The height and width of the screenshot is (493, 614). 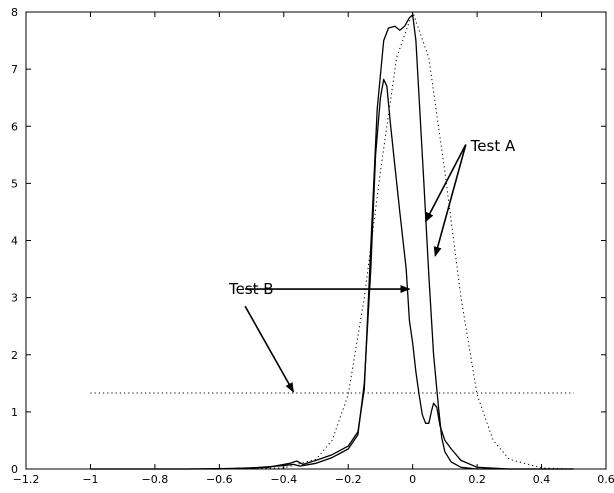 What do you see at coordinates (14, 469) in the screenshot?
I see `y-tick-label: 0` at bounding box center [14, 469].